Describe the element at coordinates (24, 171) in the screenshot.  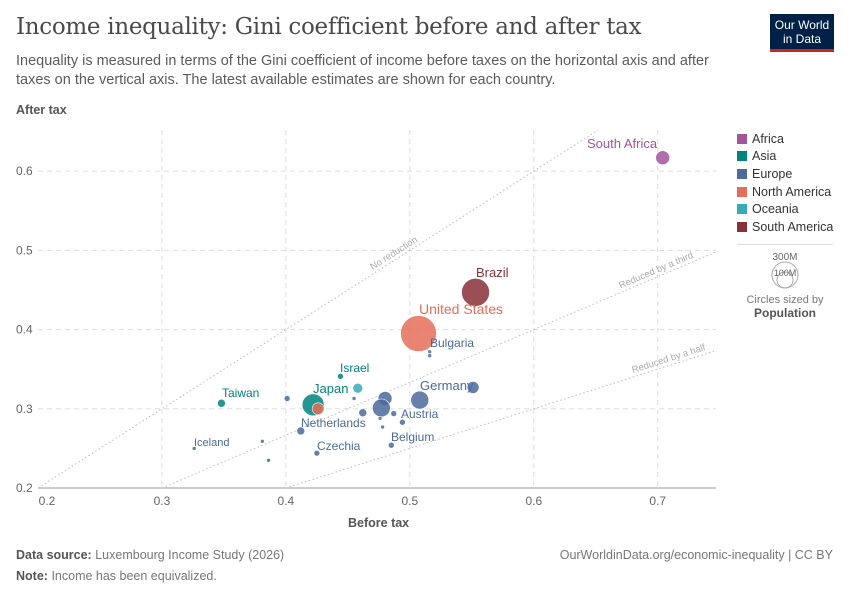
I see `y-tick-label: 0.6` at that location.